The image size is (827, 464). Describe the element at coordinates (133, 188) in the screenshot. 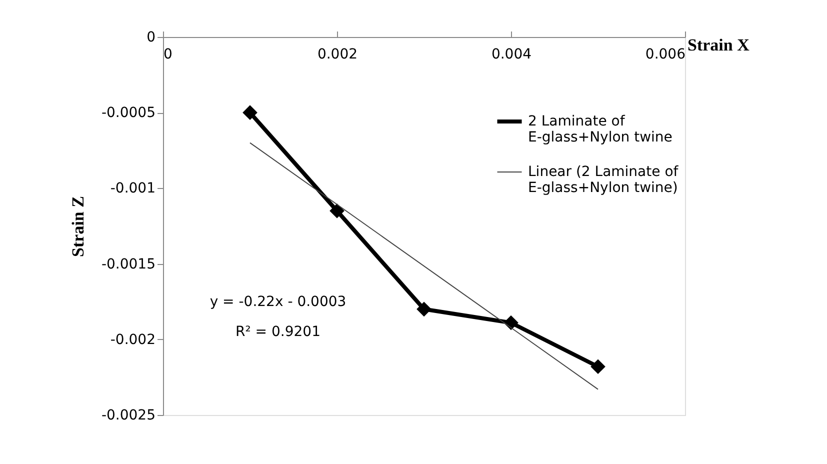

I see `y-tick-label: -0.001` at that location.